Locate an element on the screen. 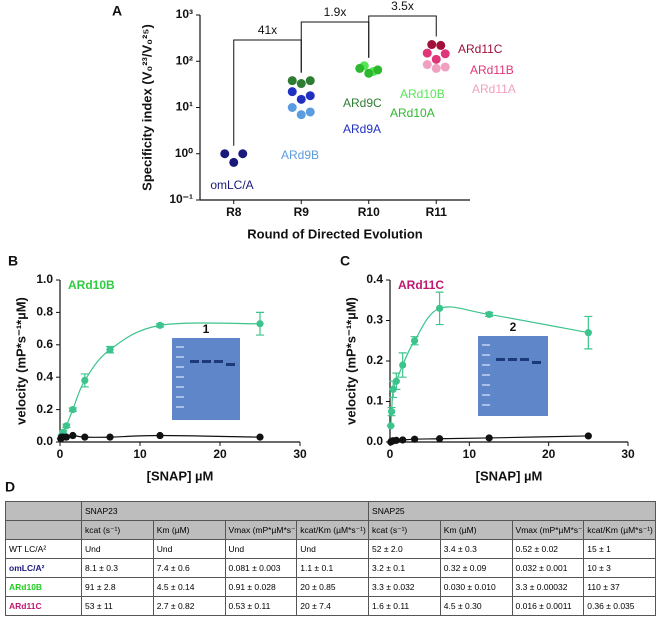  column-header: kcat/Km (µM*s⁻¹) is located at coordinates (620, 530).